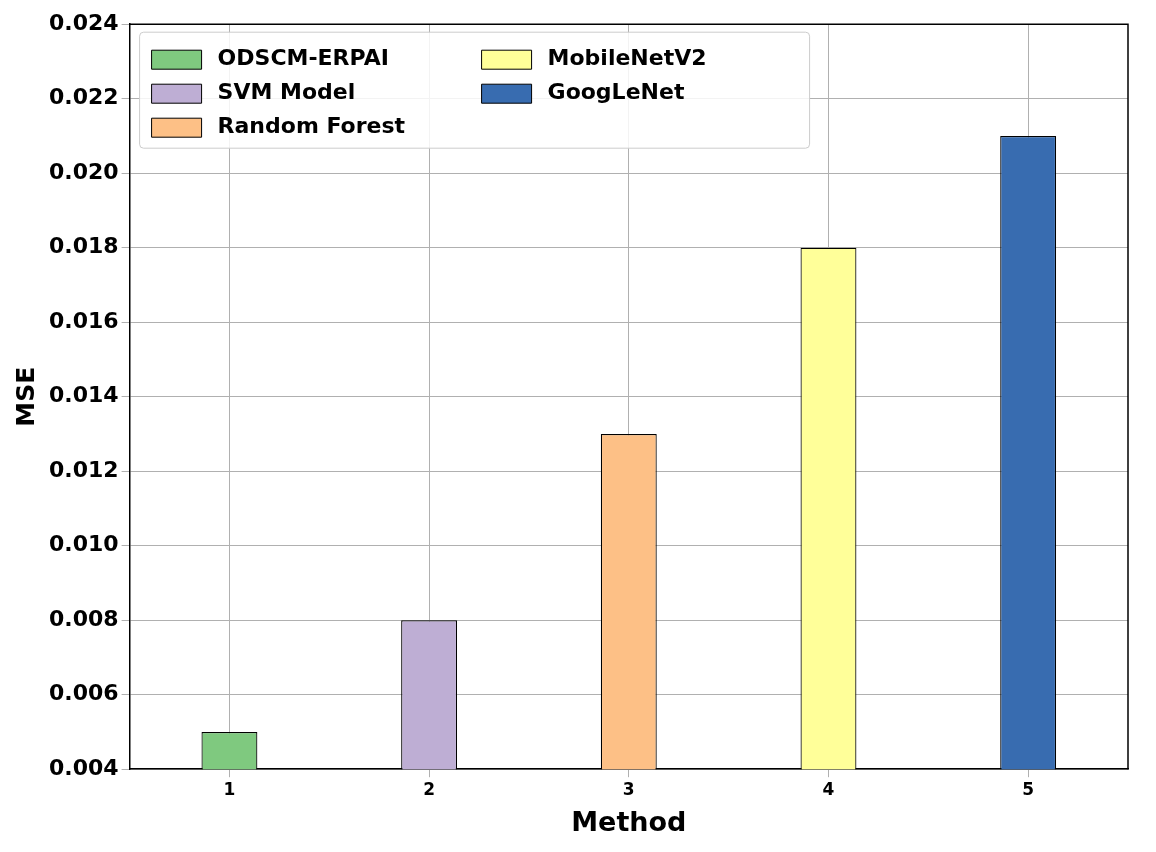 The width and height of the screenshot is (1156, 852). Describe the element at coordinates (83, 469) in the screenshot. I see `y-tick-label: 0.012` at that location.